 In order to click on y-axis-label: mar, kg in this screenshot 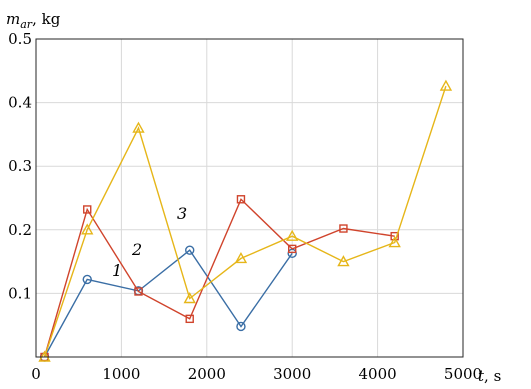, I will do `click(33, 20)`.